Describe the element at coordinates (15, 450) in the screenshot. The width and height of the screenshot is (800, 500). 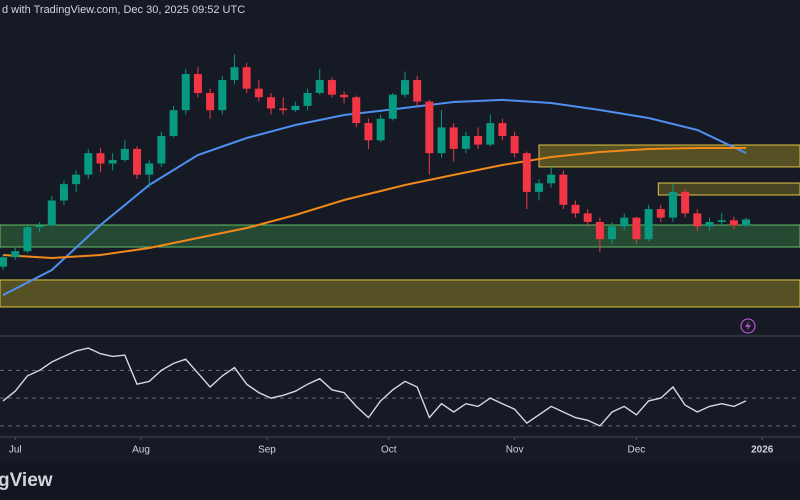
I see `x-tick-label: Jul` at that location.